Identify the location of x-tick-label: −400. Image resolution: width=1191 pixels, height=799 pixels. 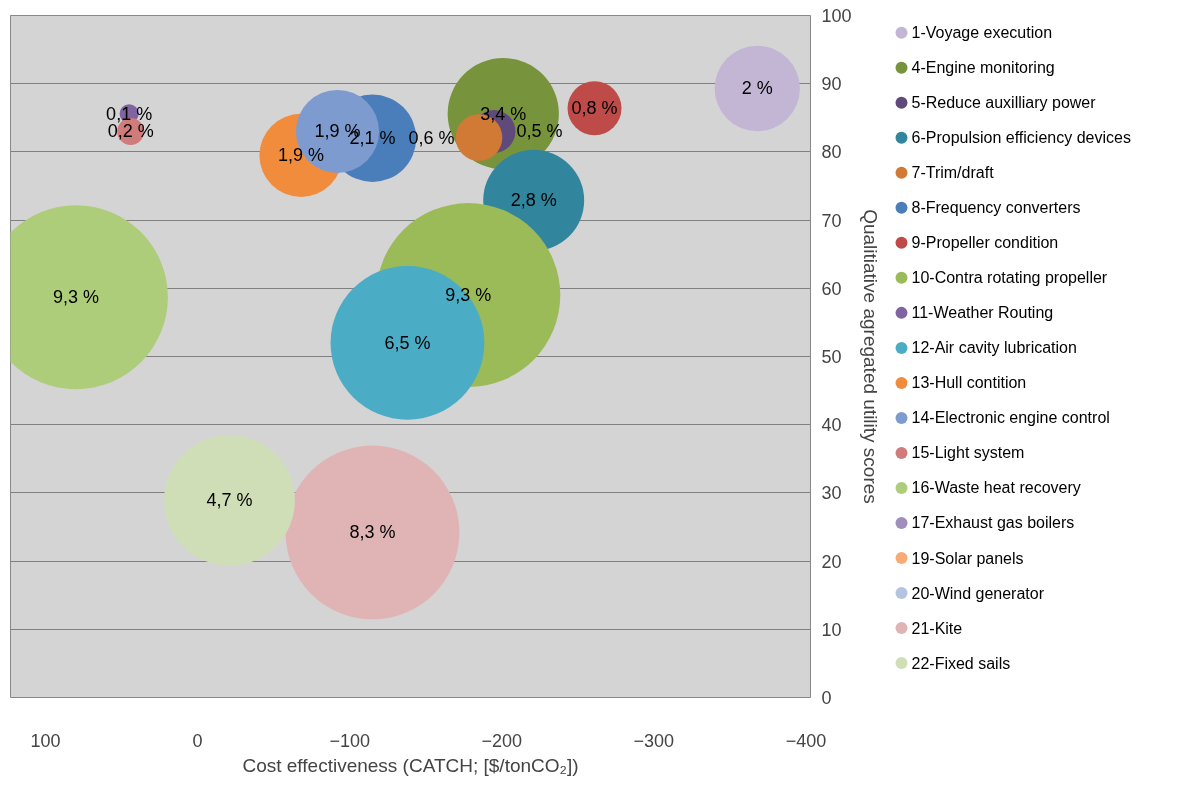
(806, 740).